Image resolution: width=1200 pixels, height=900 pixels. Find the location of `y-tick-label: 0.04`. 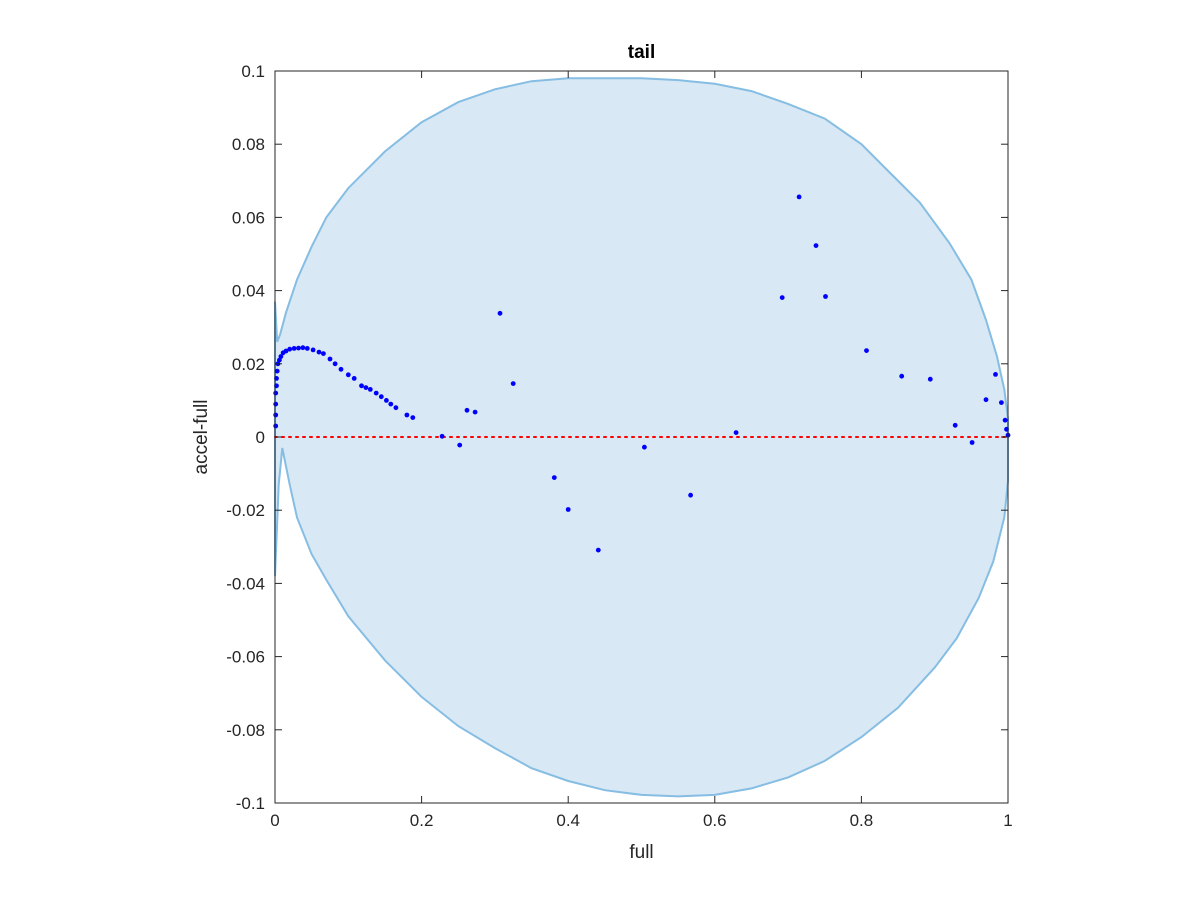

y-tick-label: 0.04 is located at coordinates (248, 291).